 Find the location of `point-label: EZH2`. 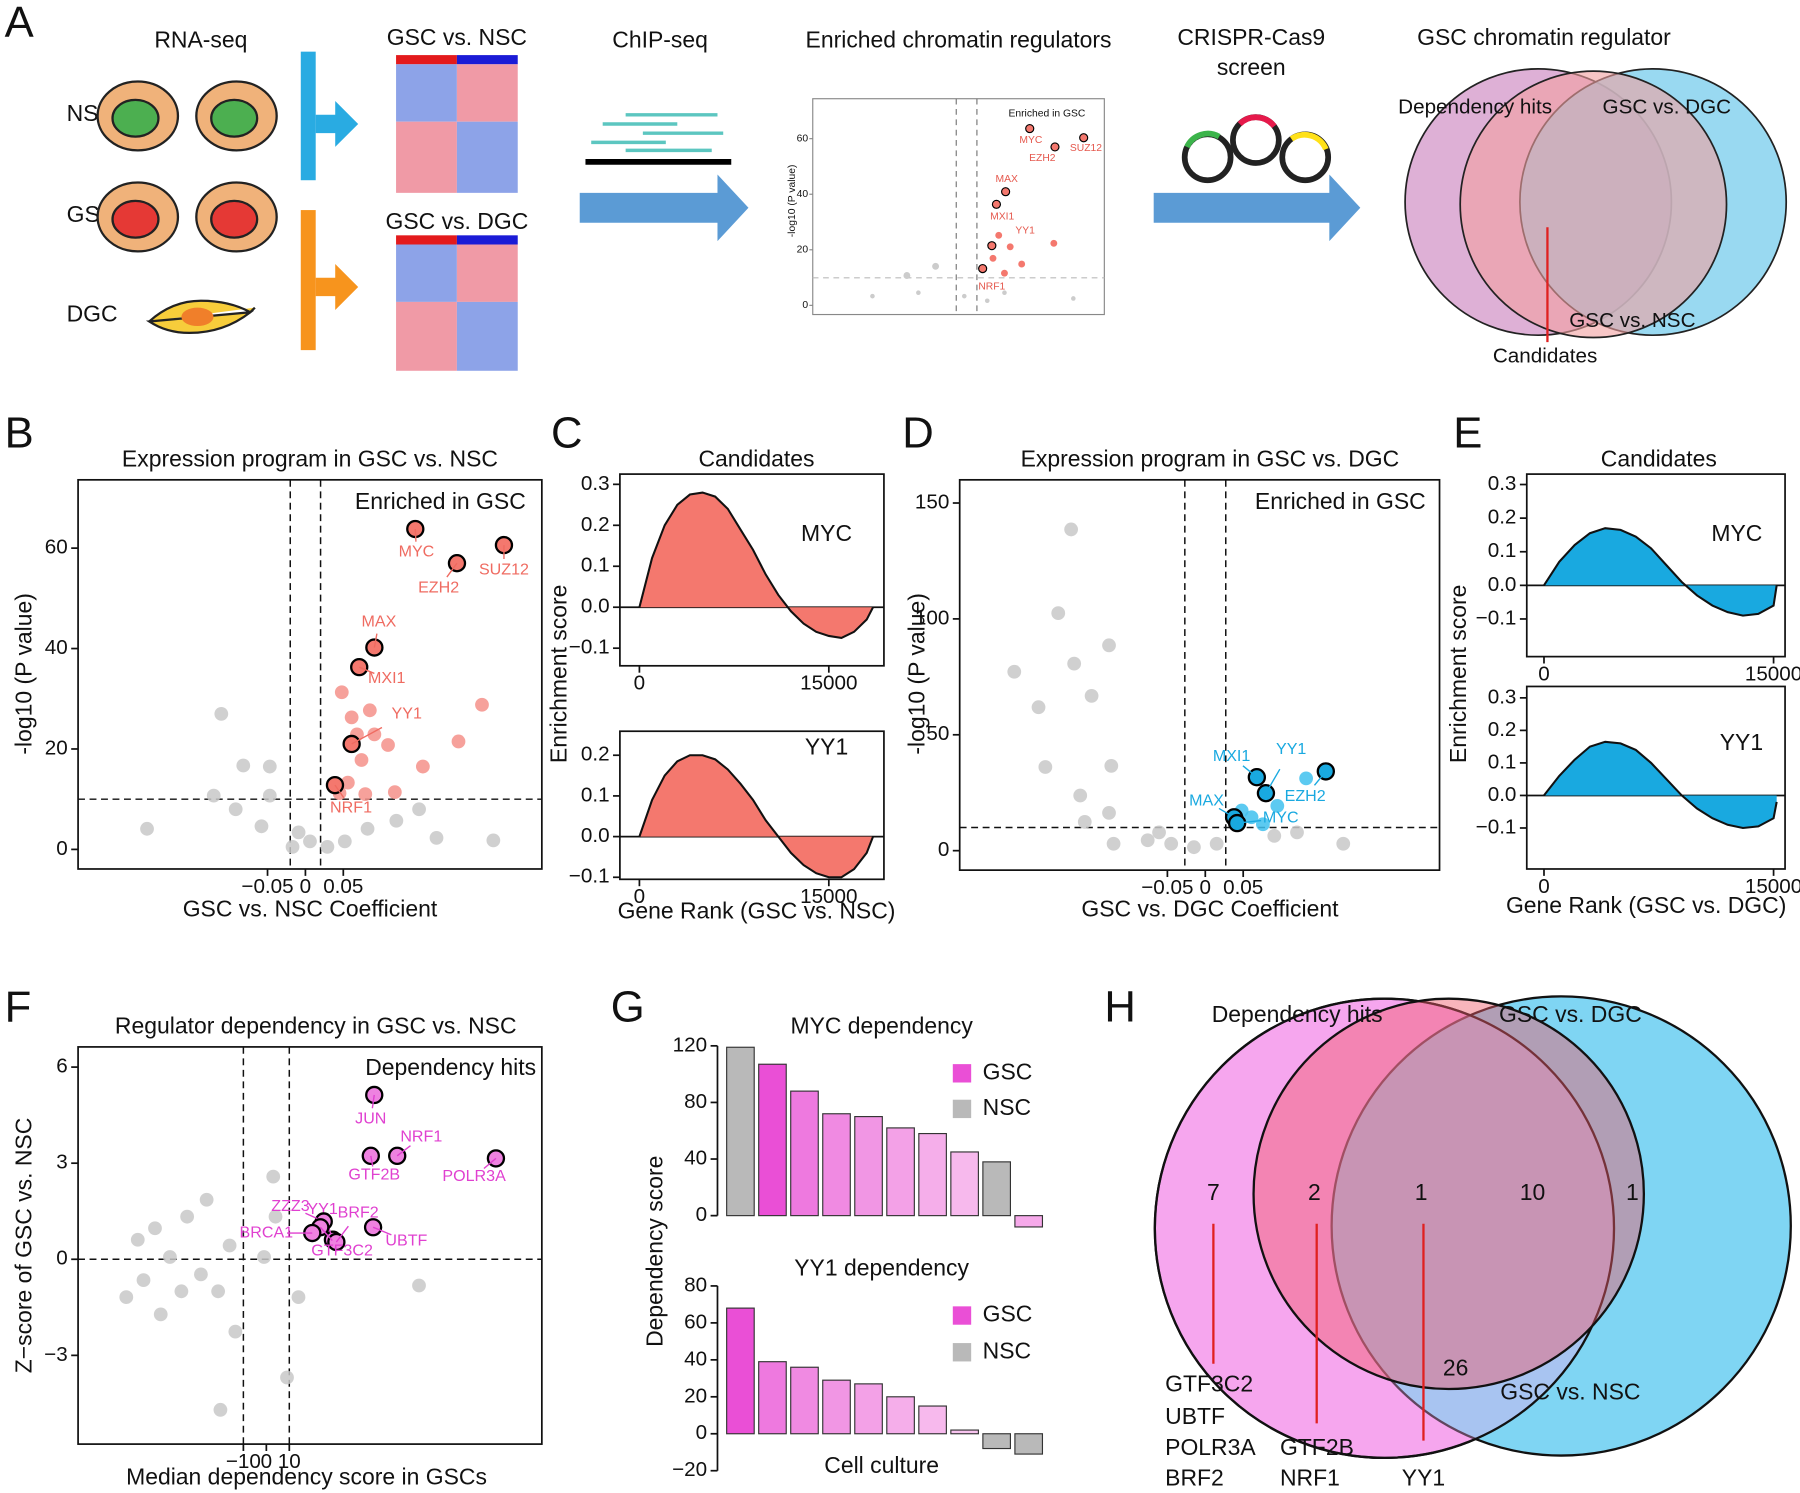

point-label: EZH2 is located at coordinates (1305, 796).